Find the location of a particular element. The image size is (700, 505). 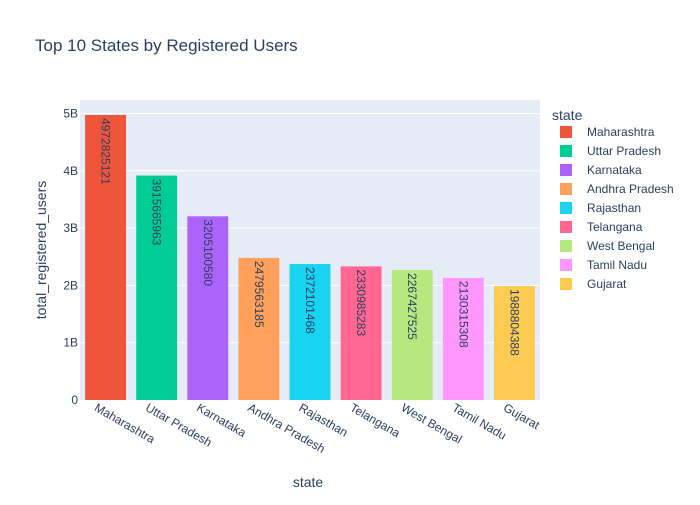

y-tick-label: 0 is located at coordinates (74, 400).